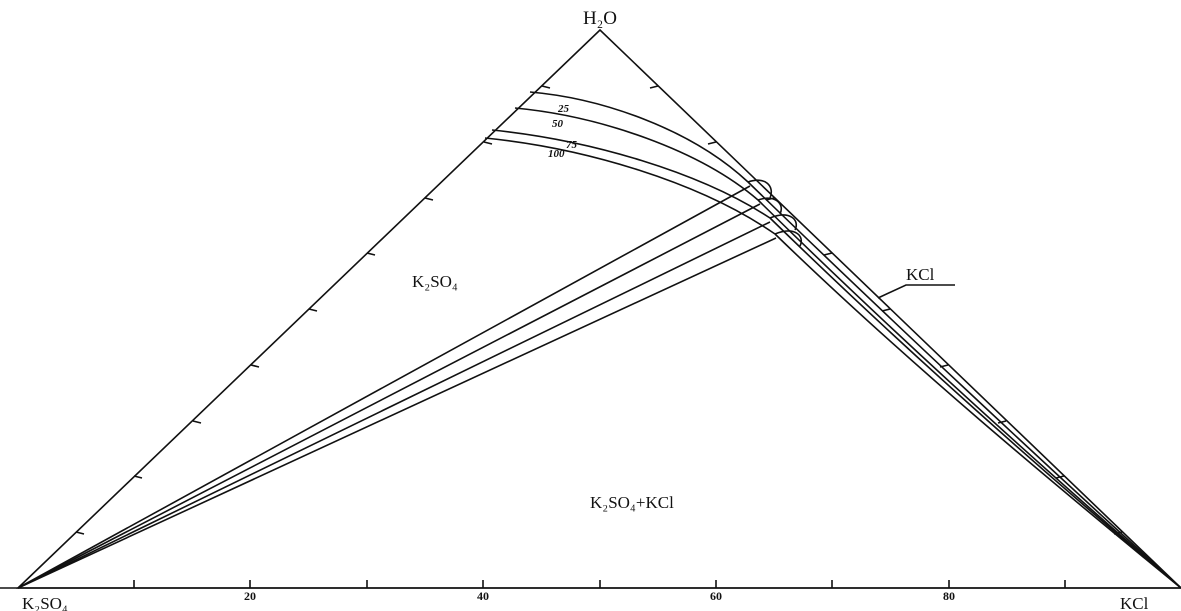 The width and height of the screenshot is (1181, 611). What do you see at coordinates (250, 596) in the screenshot?
I see `tick-label-20: 20` at bounding box center [250, 596].